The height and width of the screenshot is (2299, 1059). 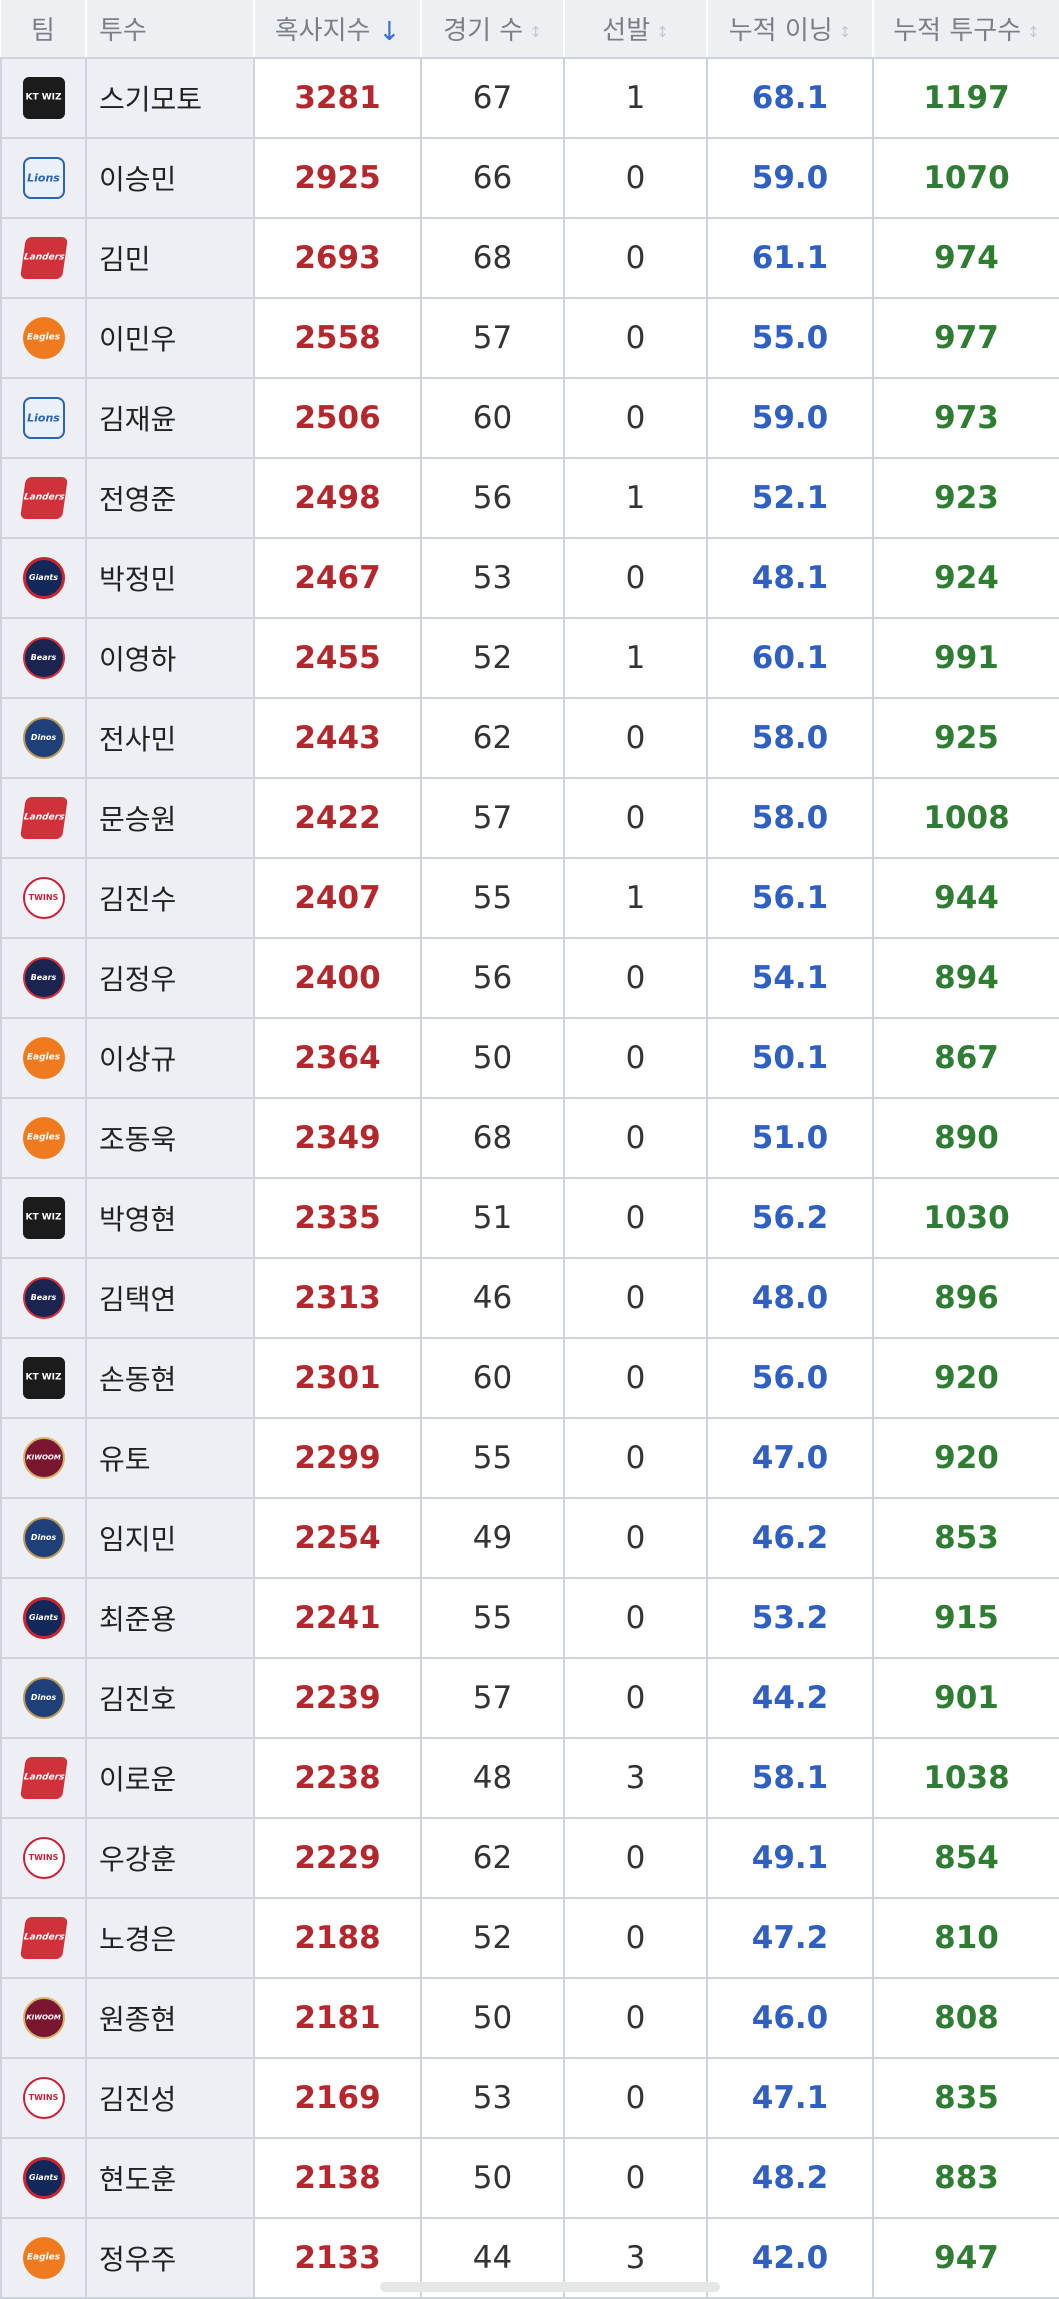 I want to click on pitcher-name: 박정민, so click(x=170, y=578).